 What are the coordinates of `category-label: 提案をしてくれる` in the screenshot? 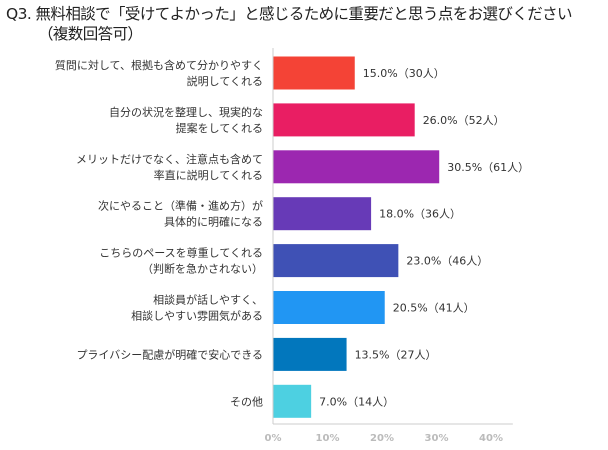 It's located at (219, 128).